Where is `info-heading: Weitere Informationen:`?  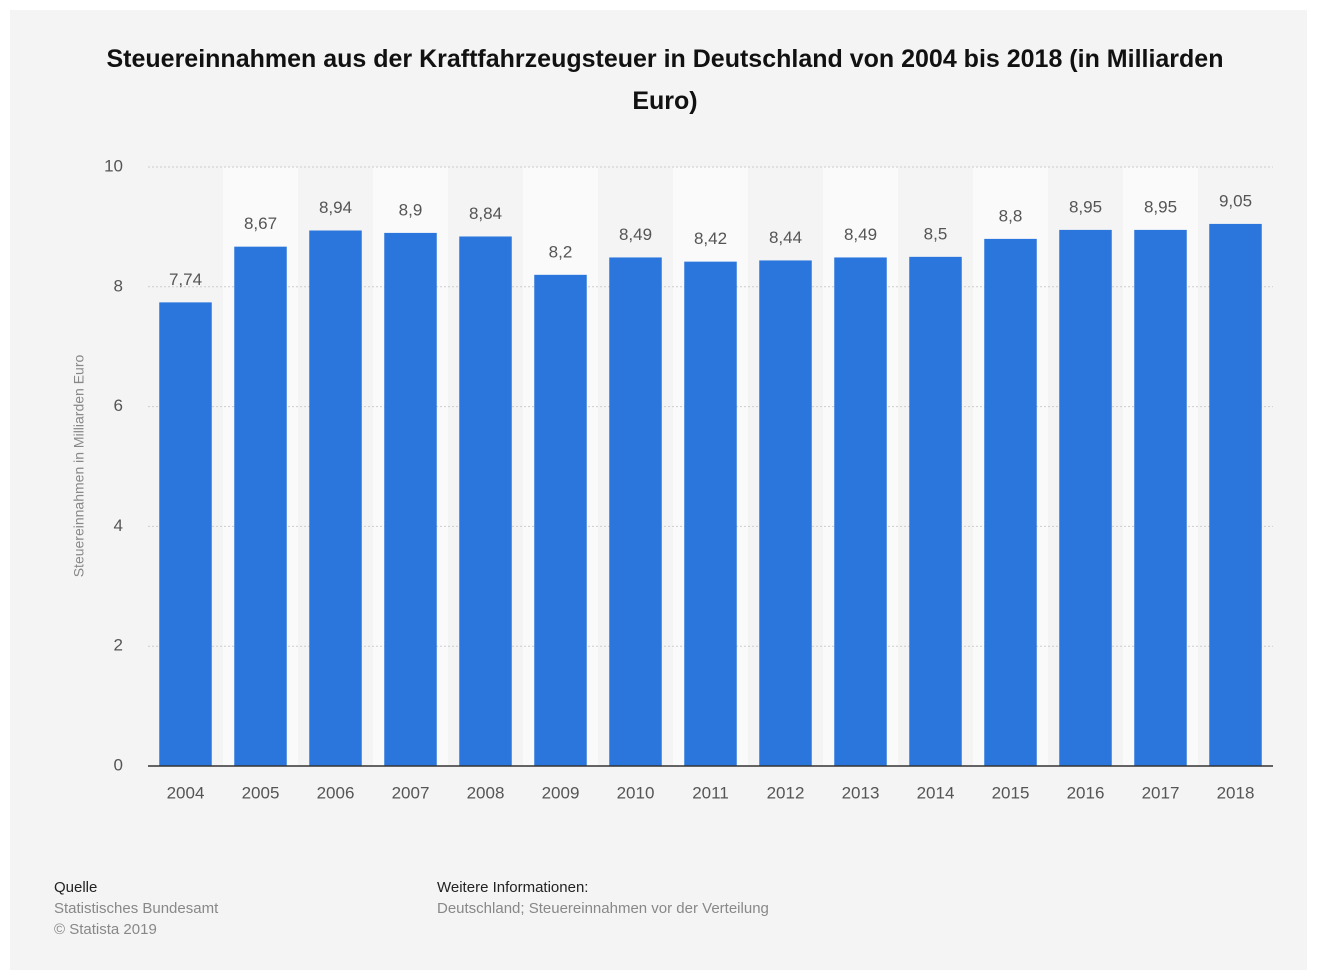
info-heading: Weitere Informationen: is located at coordinates (513, 887).